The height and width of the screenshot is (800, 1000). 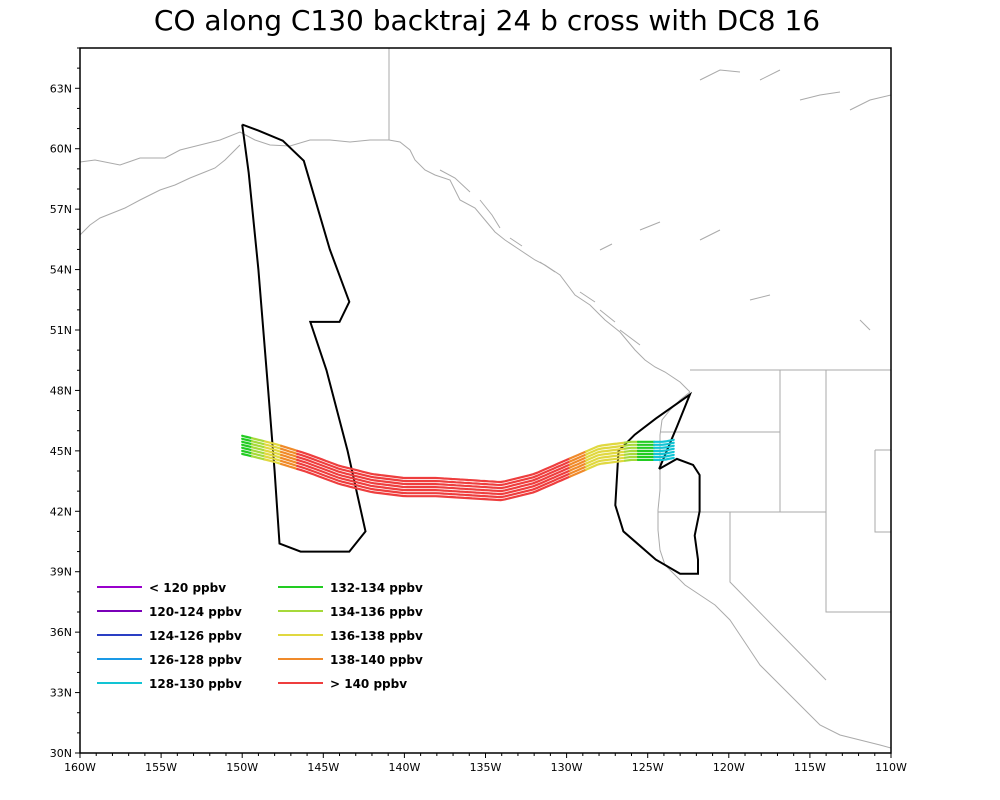 I want to click on legend-label: 134-136 ppbv, so click(x=376, y=612).